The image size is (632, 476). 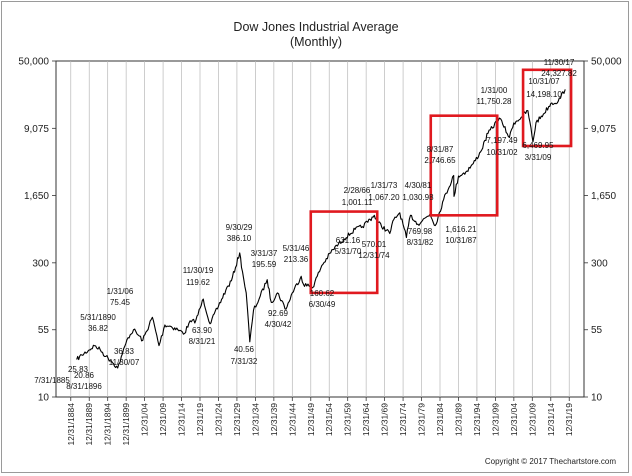 I want to click on annotation-label: 6,469.95, so click(x=538, y=145).